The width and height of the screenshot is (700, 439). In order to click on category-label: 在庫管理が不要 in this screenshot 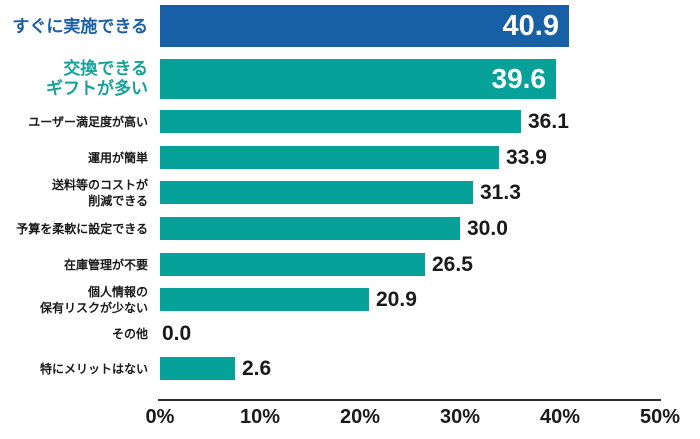, I will do `click(74, 265)`.